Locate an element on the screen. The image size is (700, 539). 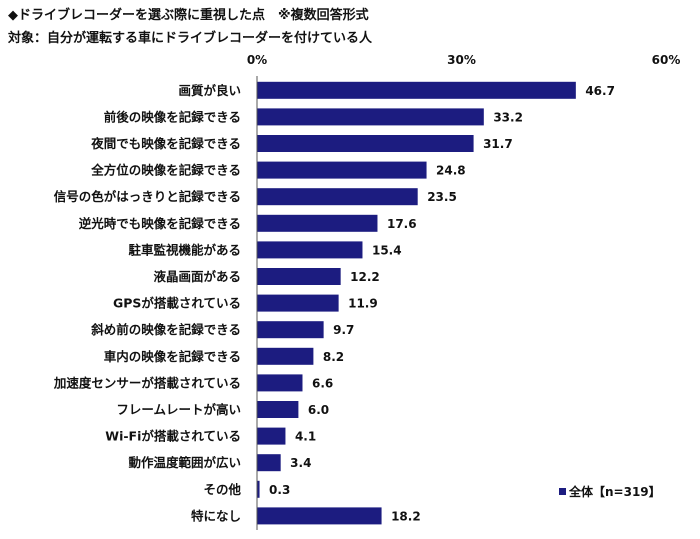
data-label: 31.7 is located at coordinates (498, 144).